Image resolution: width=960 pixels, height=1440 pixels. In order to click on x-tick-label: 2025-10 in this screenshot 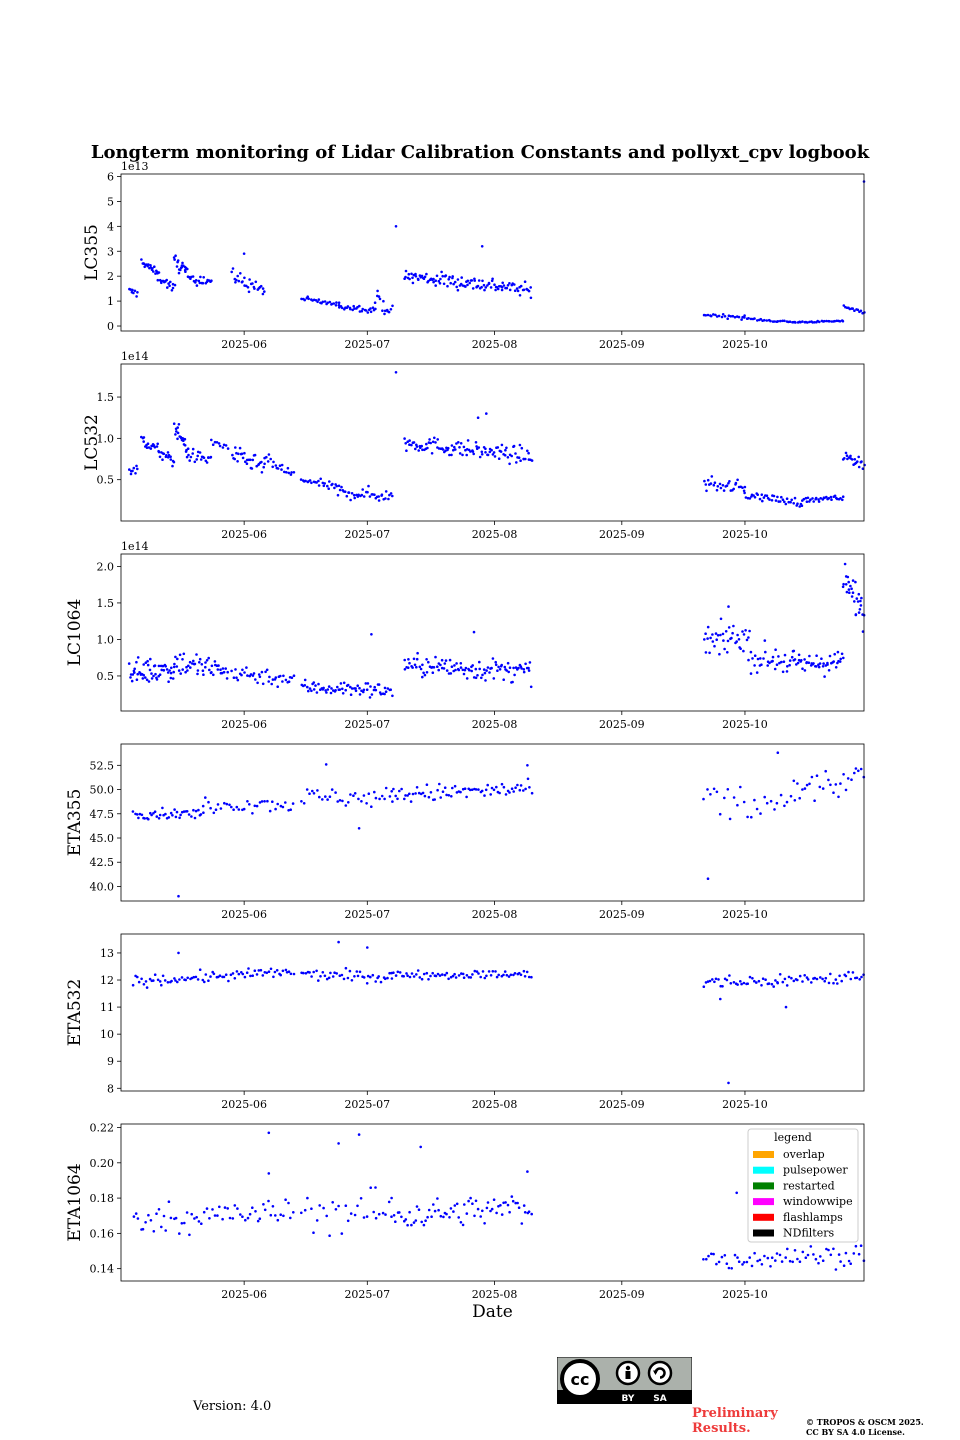, I will do `click(745, 1294)`.